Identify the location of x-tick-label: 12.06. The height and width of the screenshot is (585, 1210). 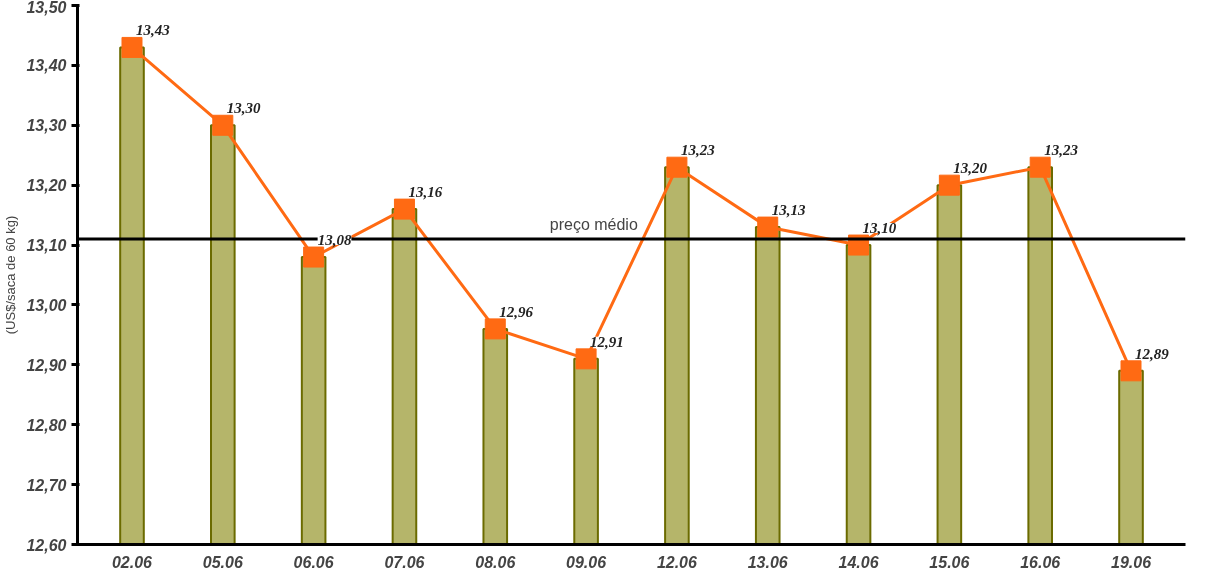
(677, 562).